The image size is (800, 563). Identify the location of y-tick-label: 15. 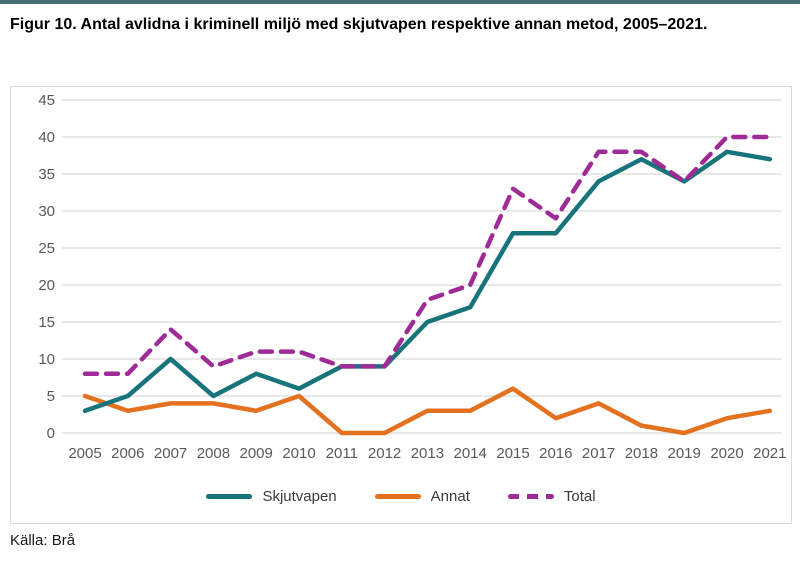
(46, 322).